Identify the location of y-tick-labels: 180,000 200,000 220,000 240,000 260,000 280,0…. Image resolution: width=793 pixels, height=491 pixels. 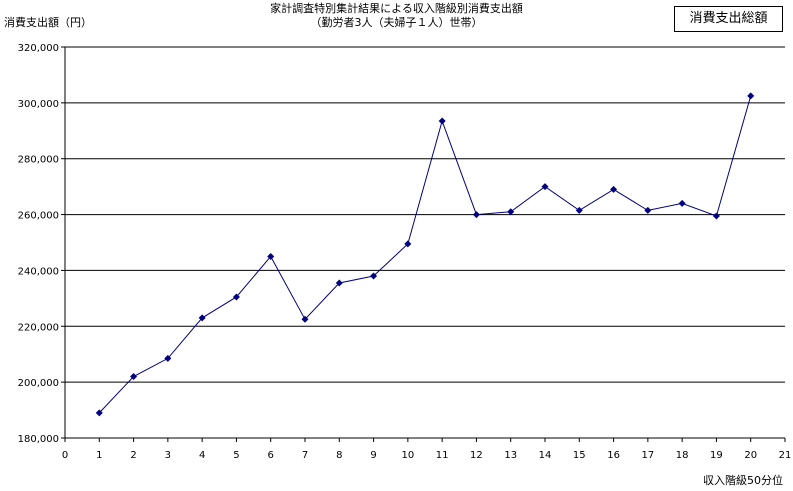
(38, 244).